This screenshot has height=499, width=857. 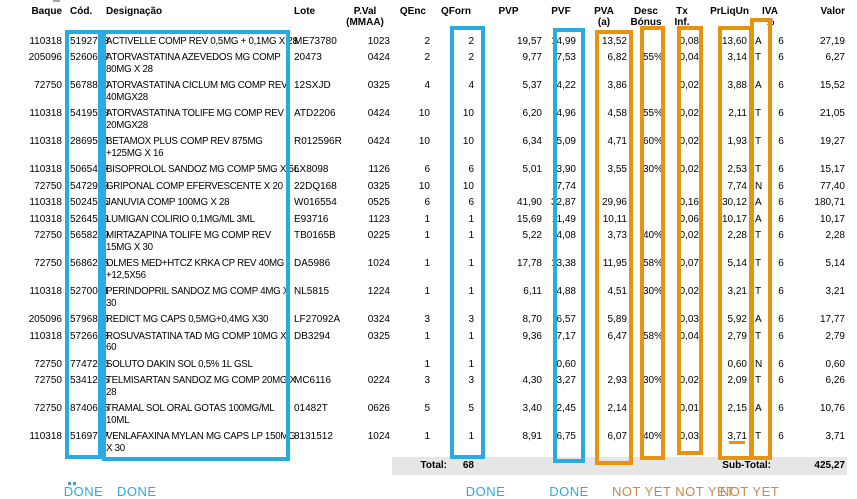 What do you see at coordinates (312, 291) in the screenshot?
I see `cell-lote: NL5815` at bounding box center [312, 291].